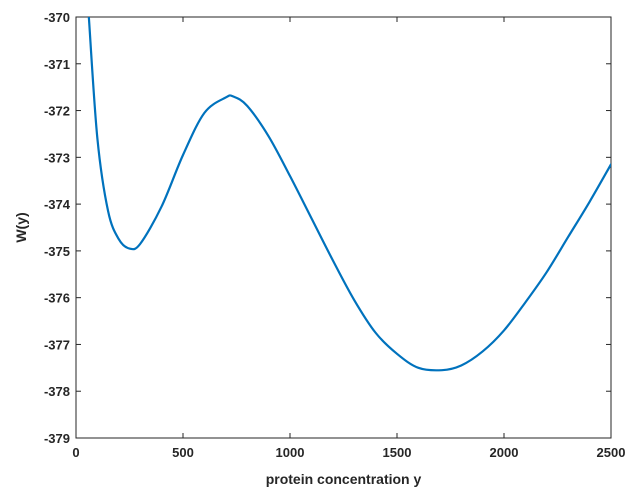 This screenshot has height=489, width=641. I want to click on y-tick-label: -370, so click(57, 17).